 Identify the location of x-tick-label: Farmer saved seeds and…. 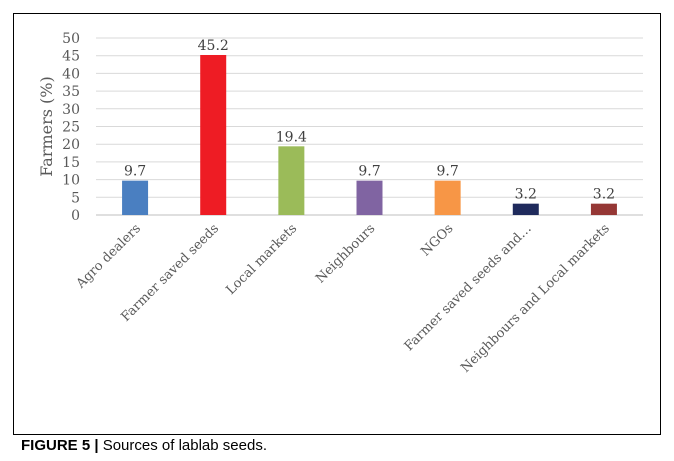
(468, 287).